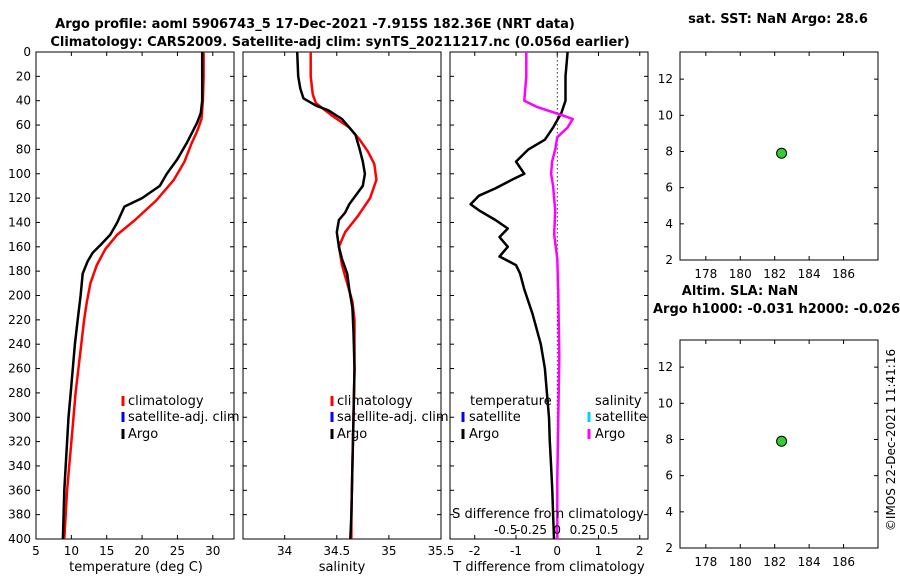 The width and height of the screenshot is (900, 580). What do you see at coordinates (484, 434) in the screenshot?
I see `legend-label-temp-argo: Argo` at bounding box center [484, 434].